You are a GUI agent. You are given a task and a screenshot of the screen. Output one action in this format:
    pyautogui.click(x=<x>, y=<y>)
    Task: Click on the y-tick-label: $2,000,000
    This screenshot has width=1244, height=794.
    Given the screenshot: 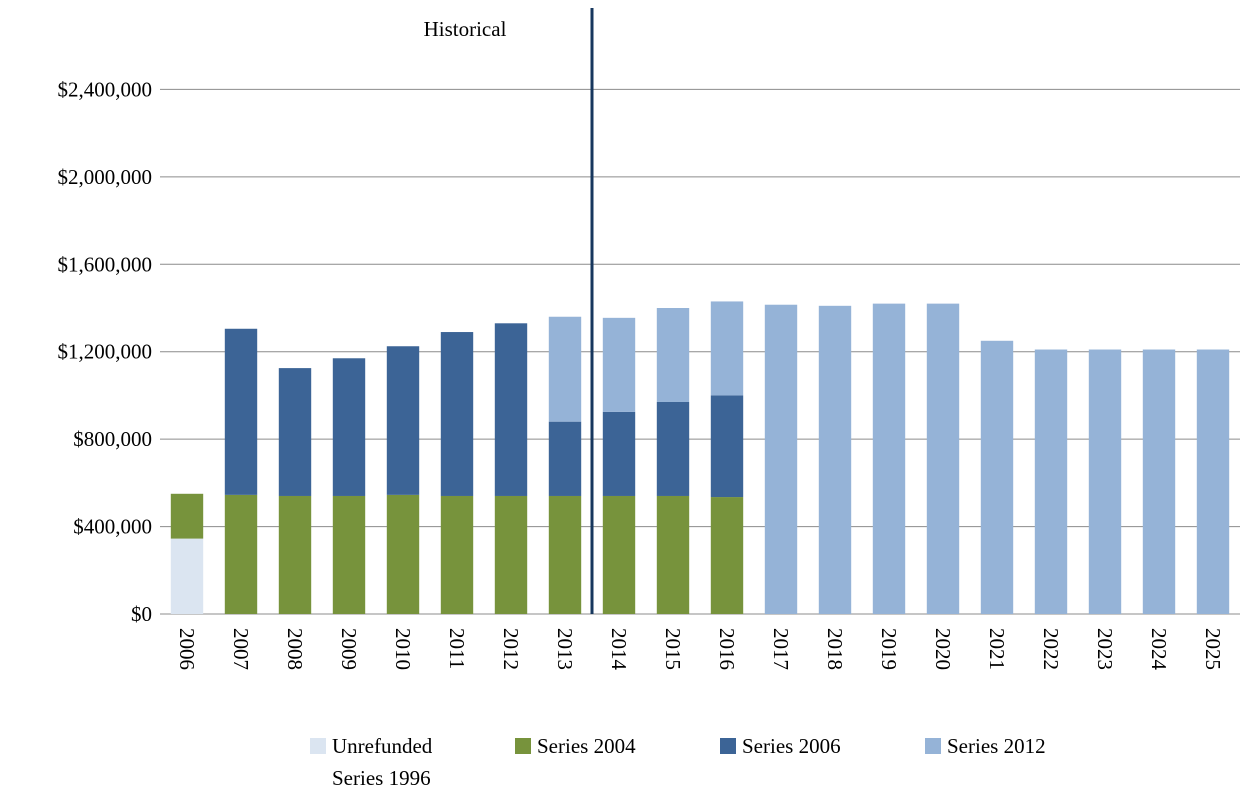 What is the action you would take?
    pyautogui.click(x=105, y=177)
    